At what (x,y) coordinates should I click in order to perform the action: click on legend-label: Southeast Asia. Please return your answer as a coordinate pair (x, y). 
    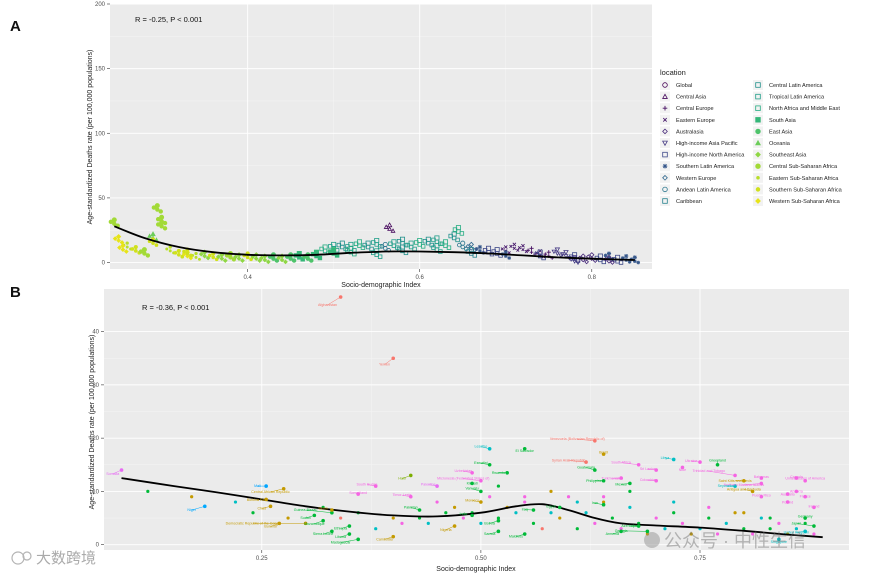
    Looking at the image, I should click on (788, 156).